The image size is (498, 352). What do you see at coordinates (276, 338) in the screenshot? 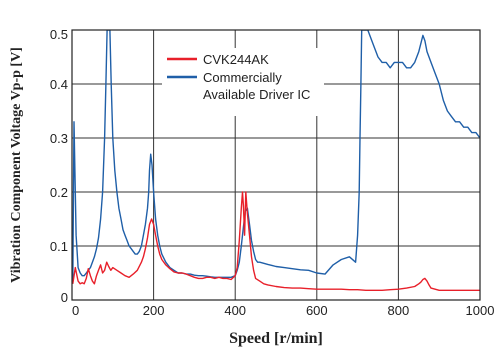
I see `x-axis-title: Speed [r/min]` at bounding box center [276, 338].